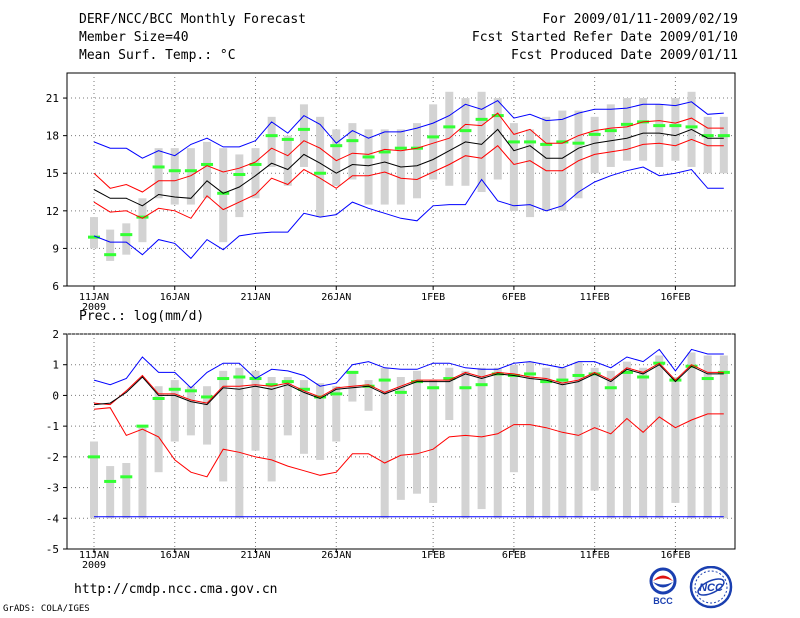 This screenshot has height=618, width=800. I want to click on prec-series-mean, so click(408, 385).